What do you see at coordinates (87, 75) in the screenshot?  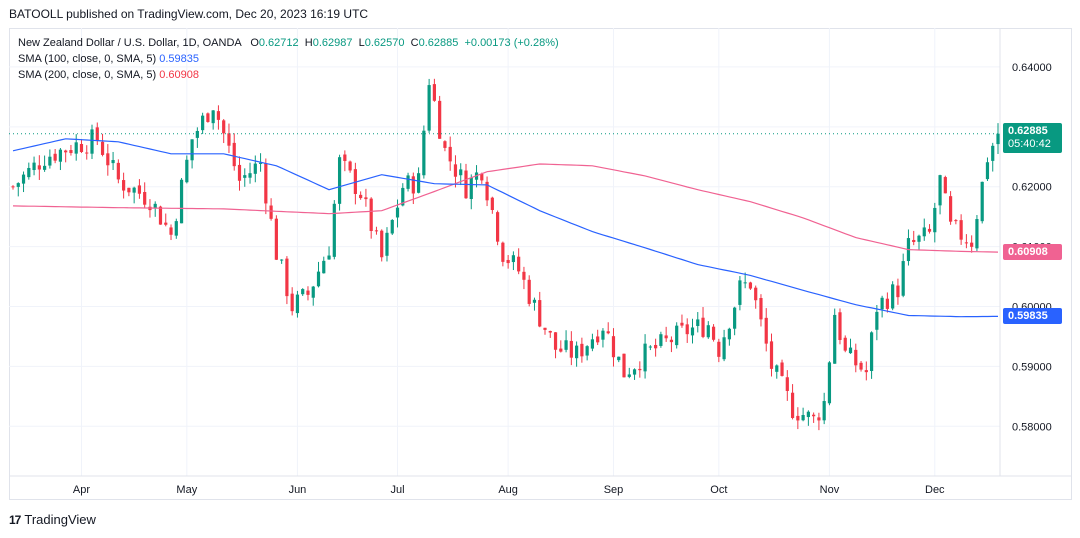 I see `sma200-label: SMA (200, close, 0, SMA, 5)` at bounding box center [87, 75].